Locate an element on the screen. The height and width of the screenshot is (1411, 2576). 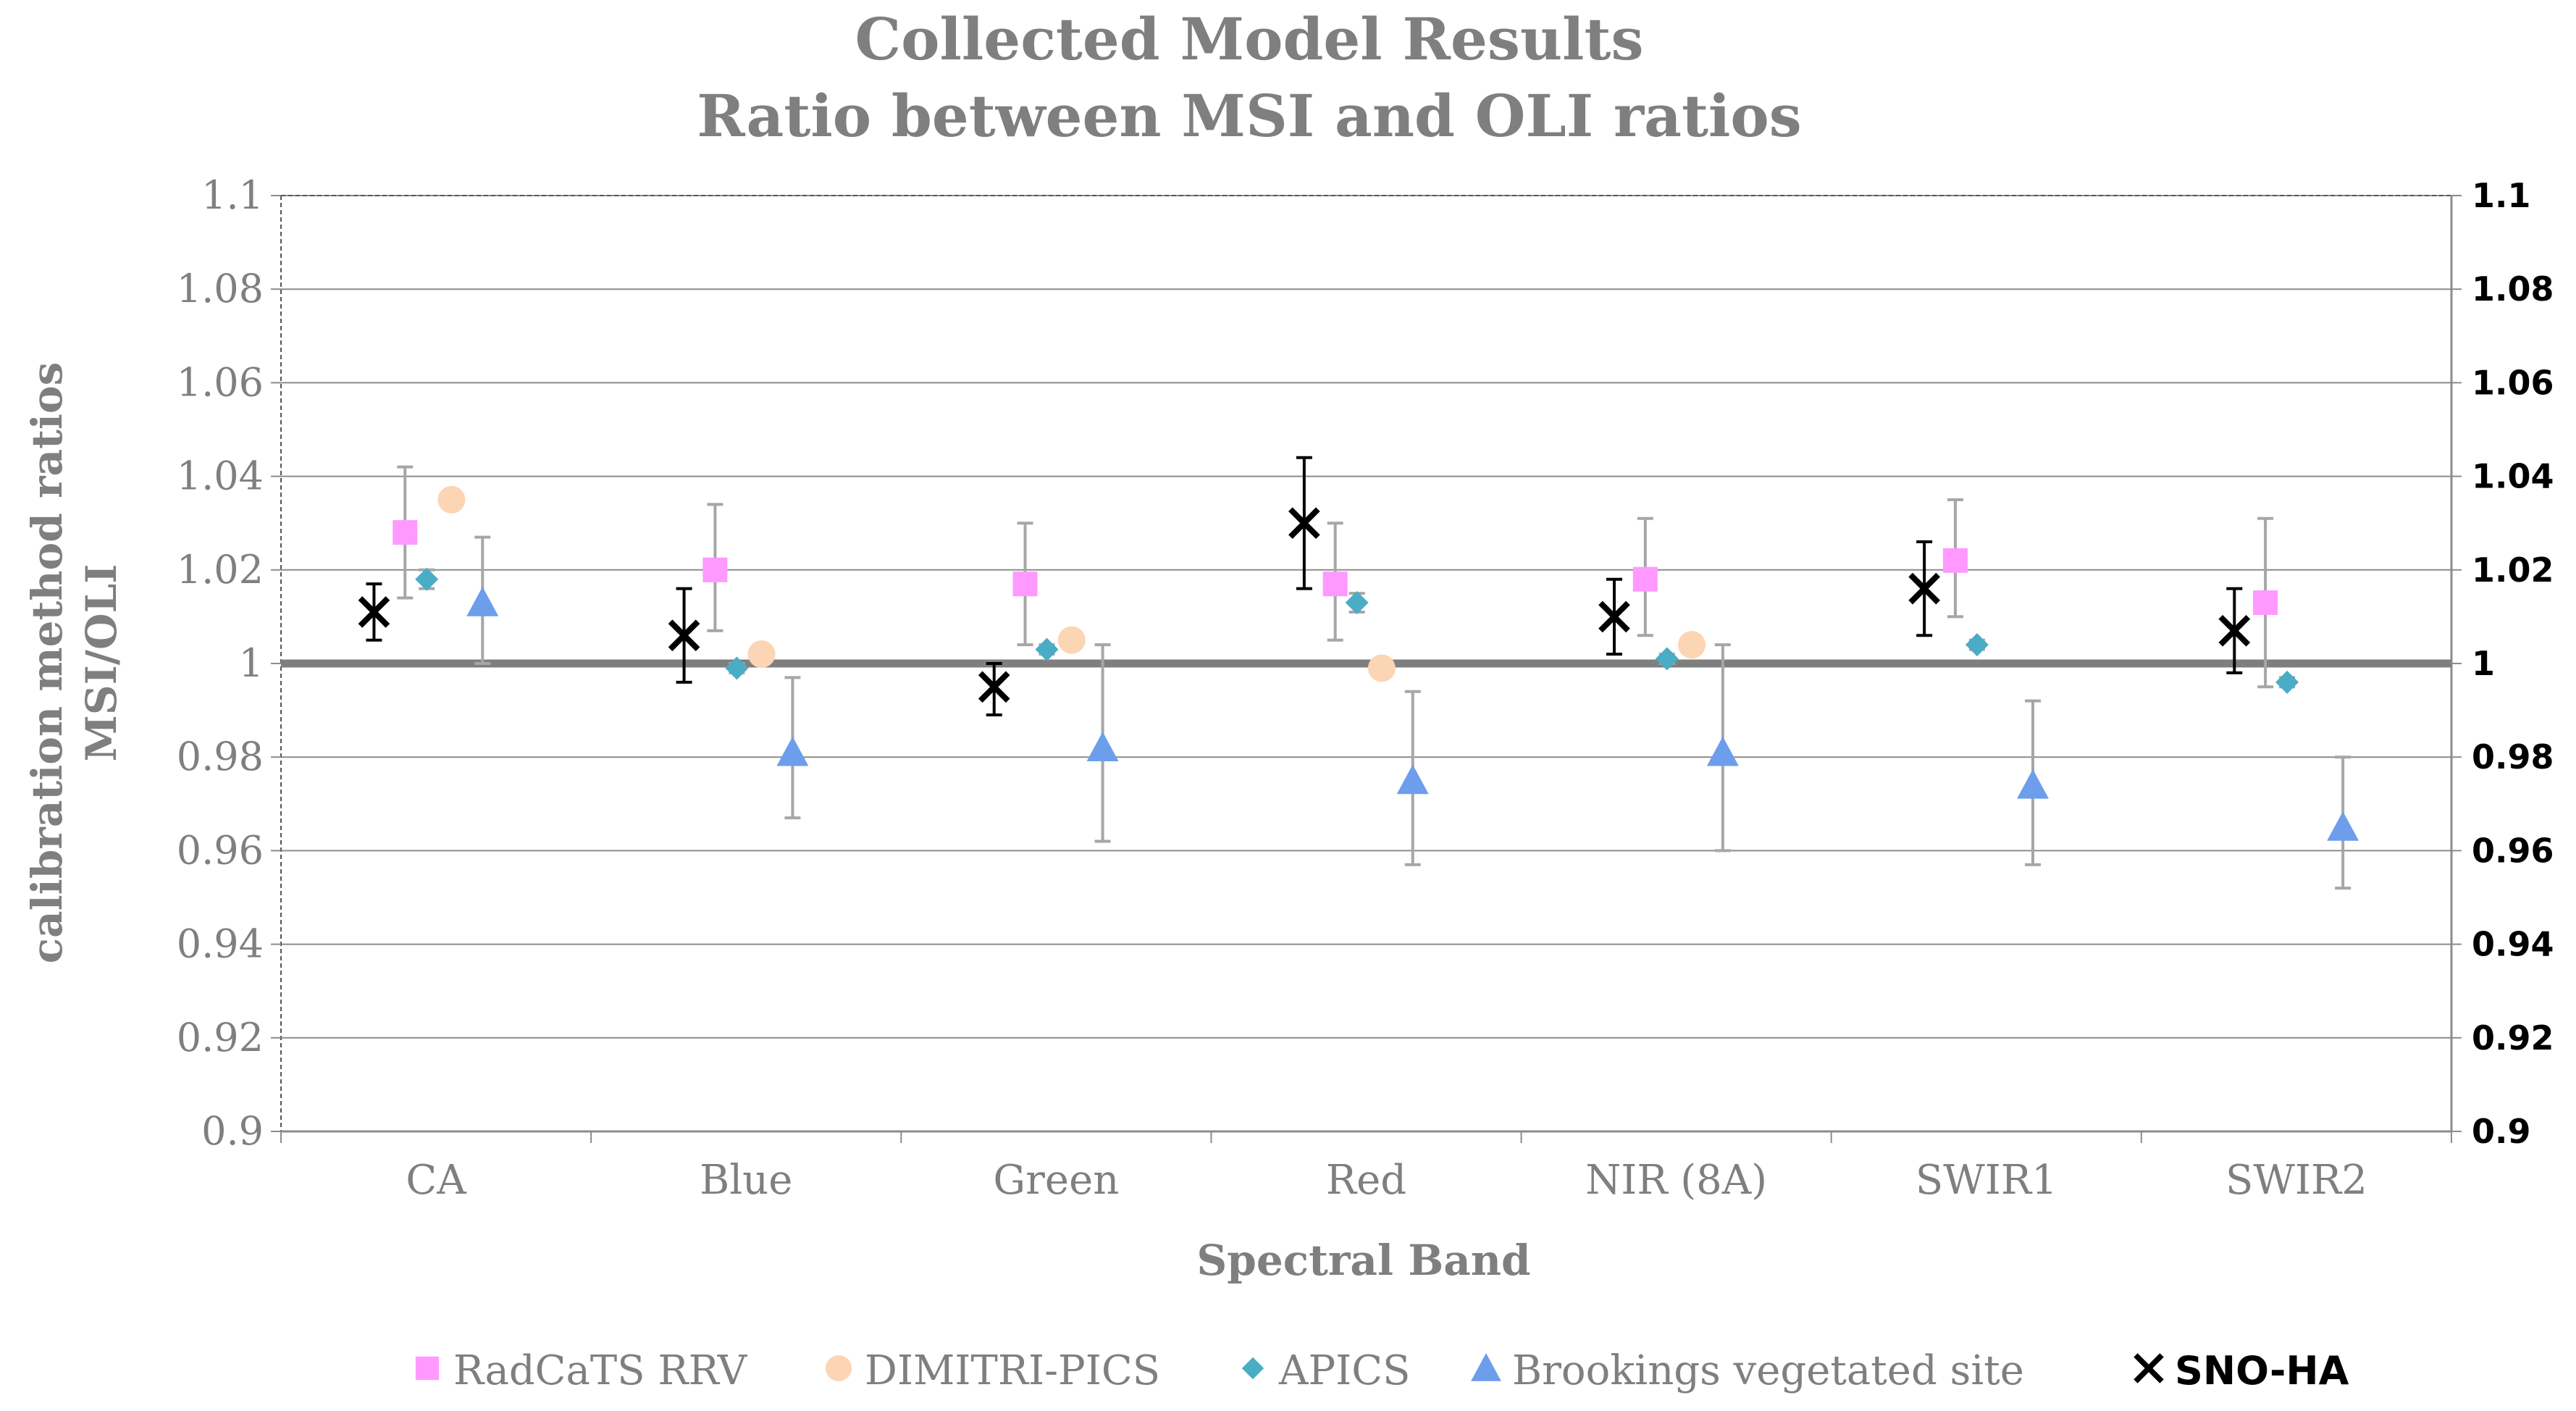
y-tick-label: 1.1 is located at coordinates (232, 195).